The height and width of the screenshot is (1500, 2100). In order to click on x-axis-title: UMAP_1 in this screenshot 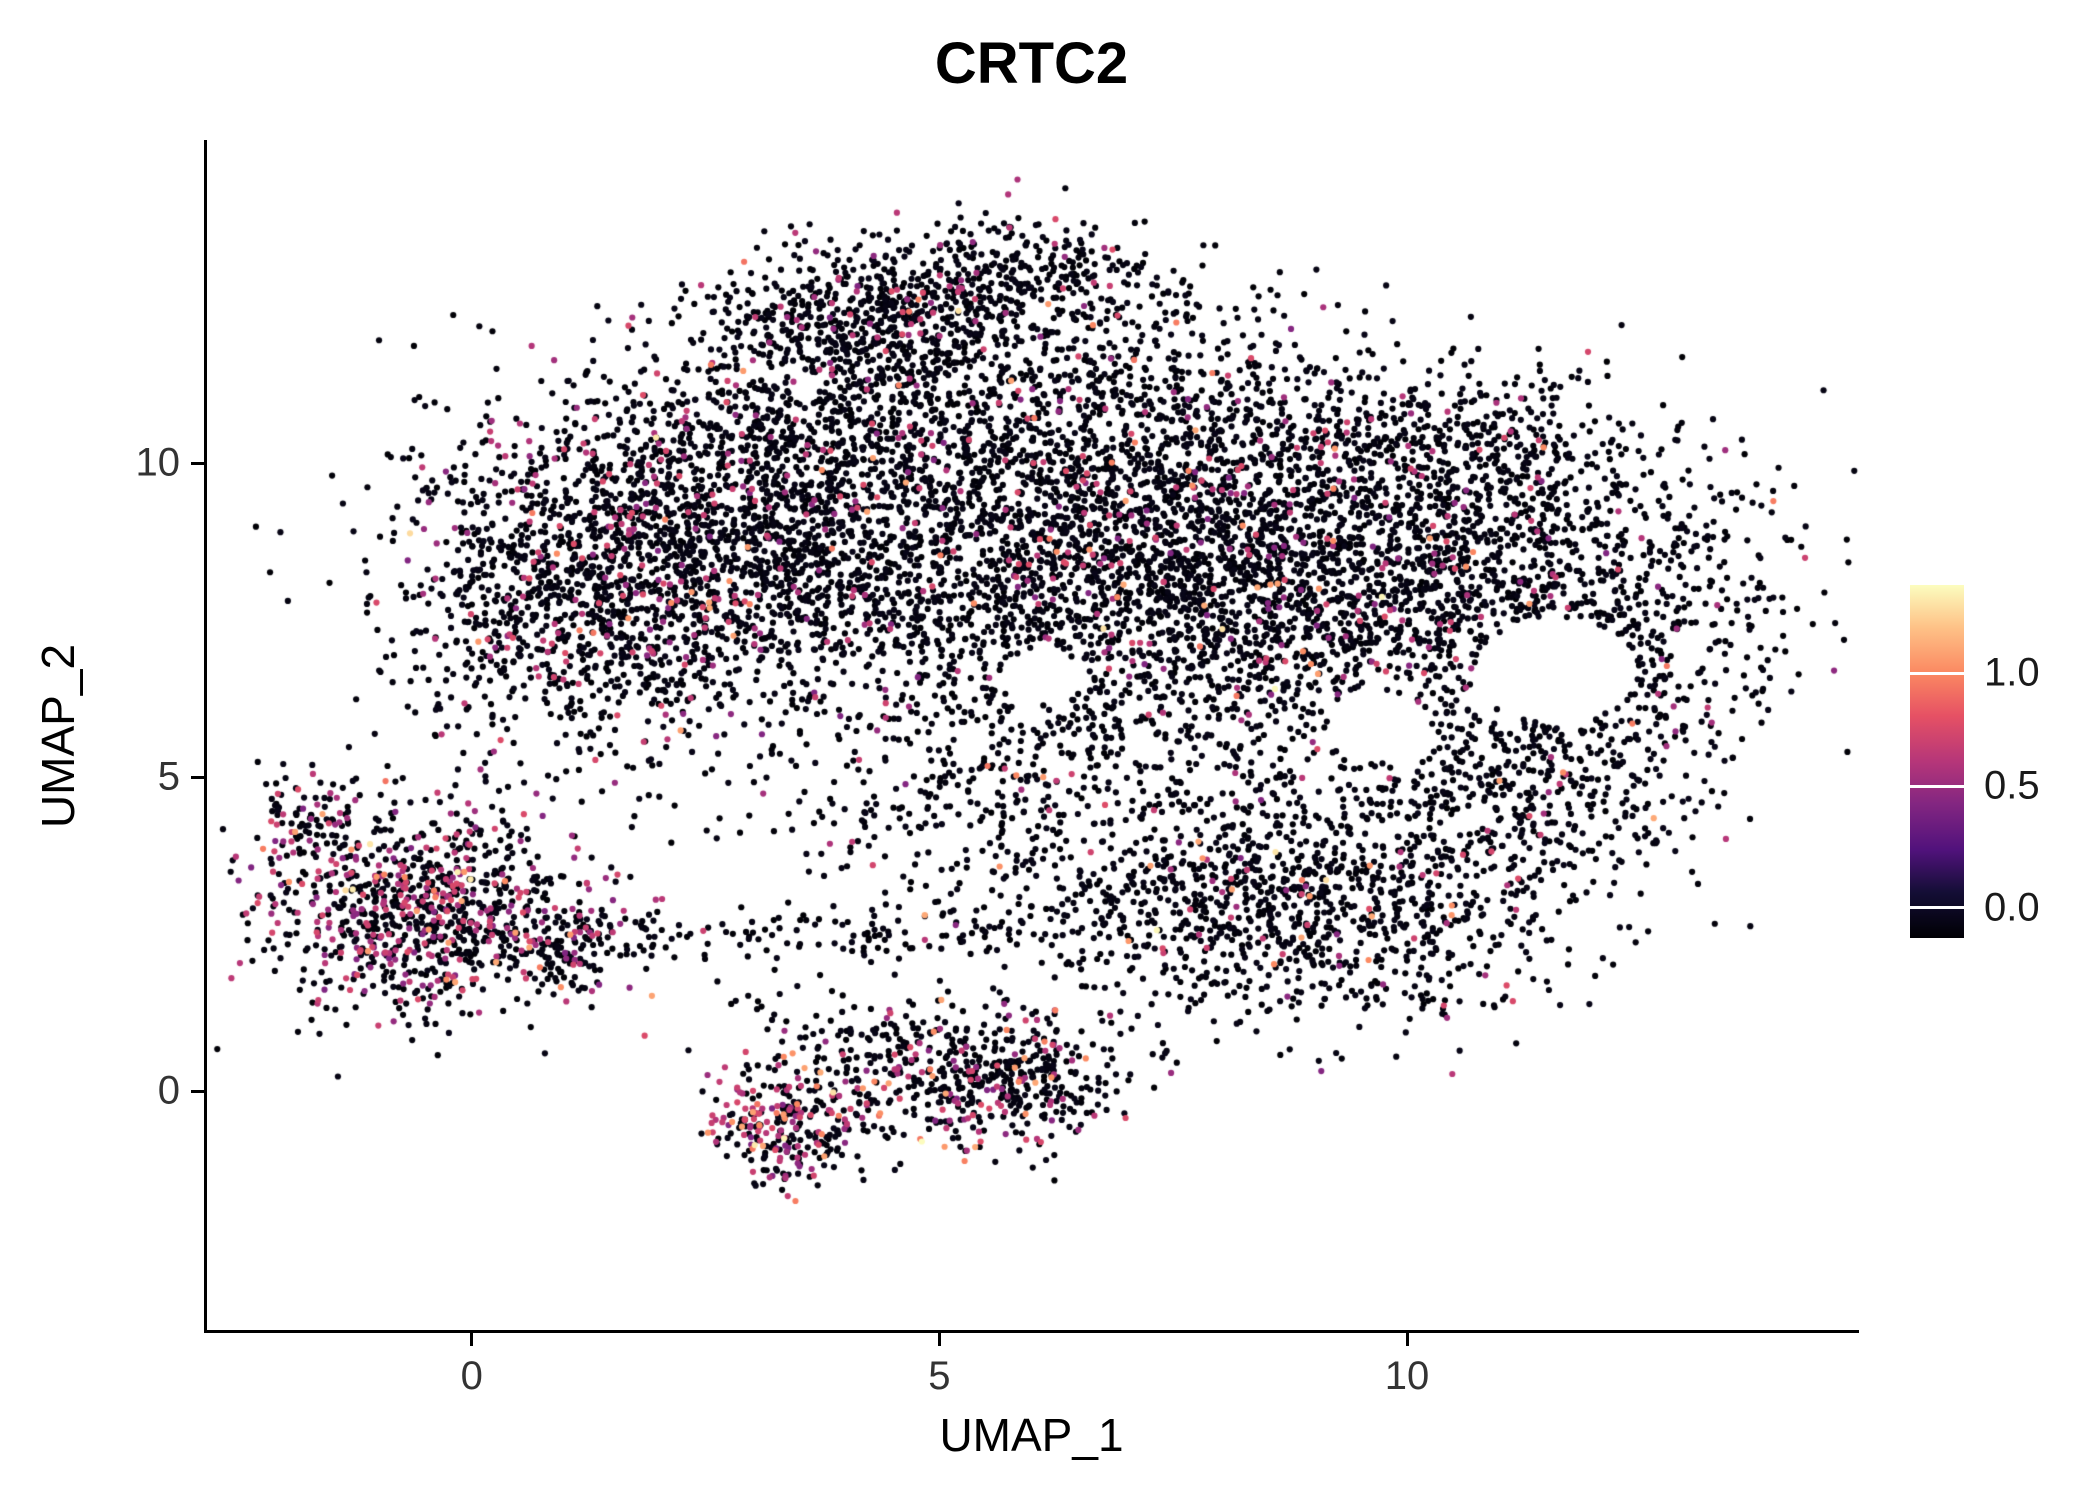, I will do `click(1031, 1435)`.